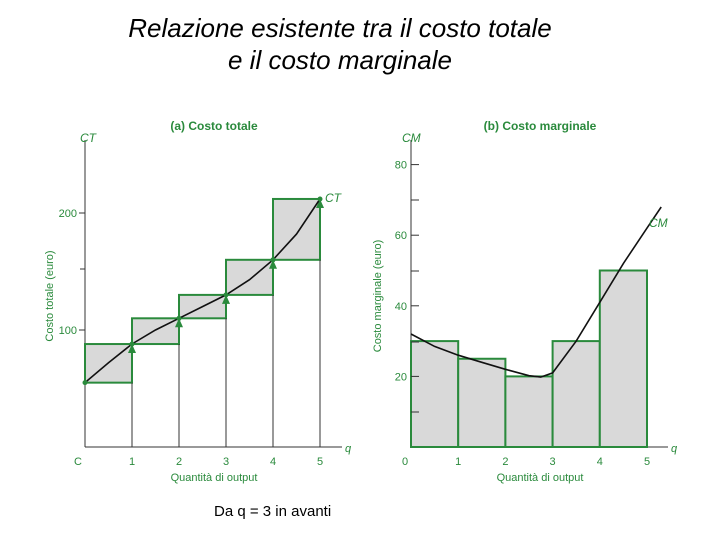 This screenshot has height=540, width=720. Describe the element at coordinates (505, 462) in the screenshot. I see `b-x-tick-label-2: 2` at that location.